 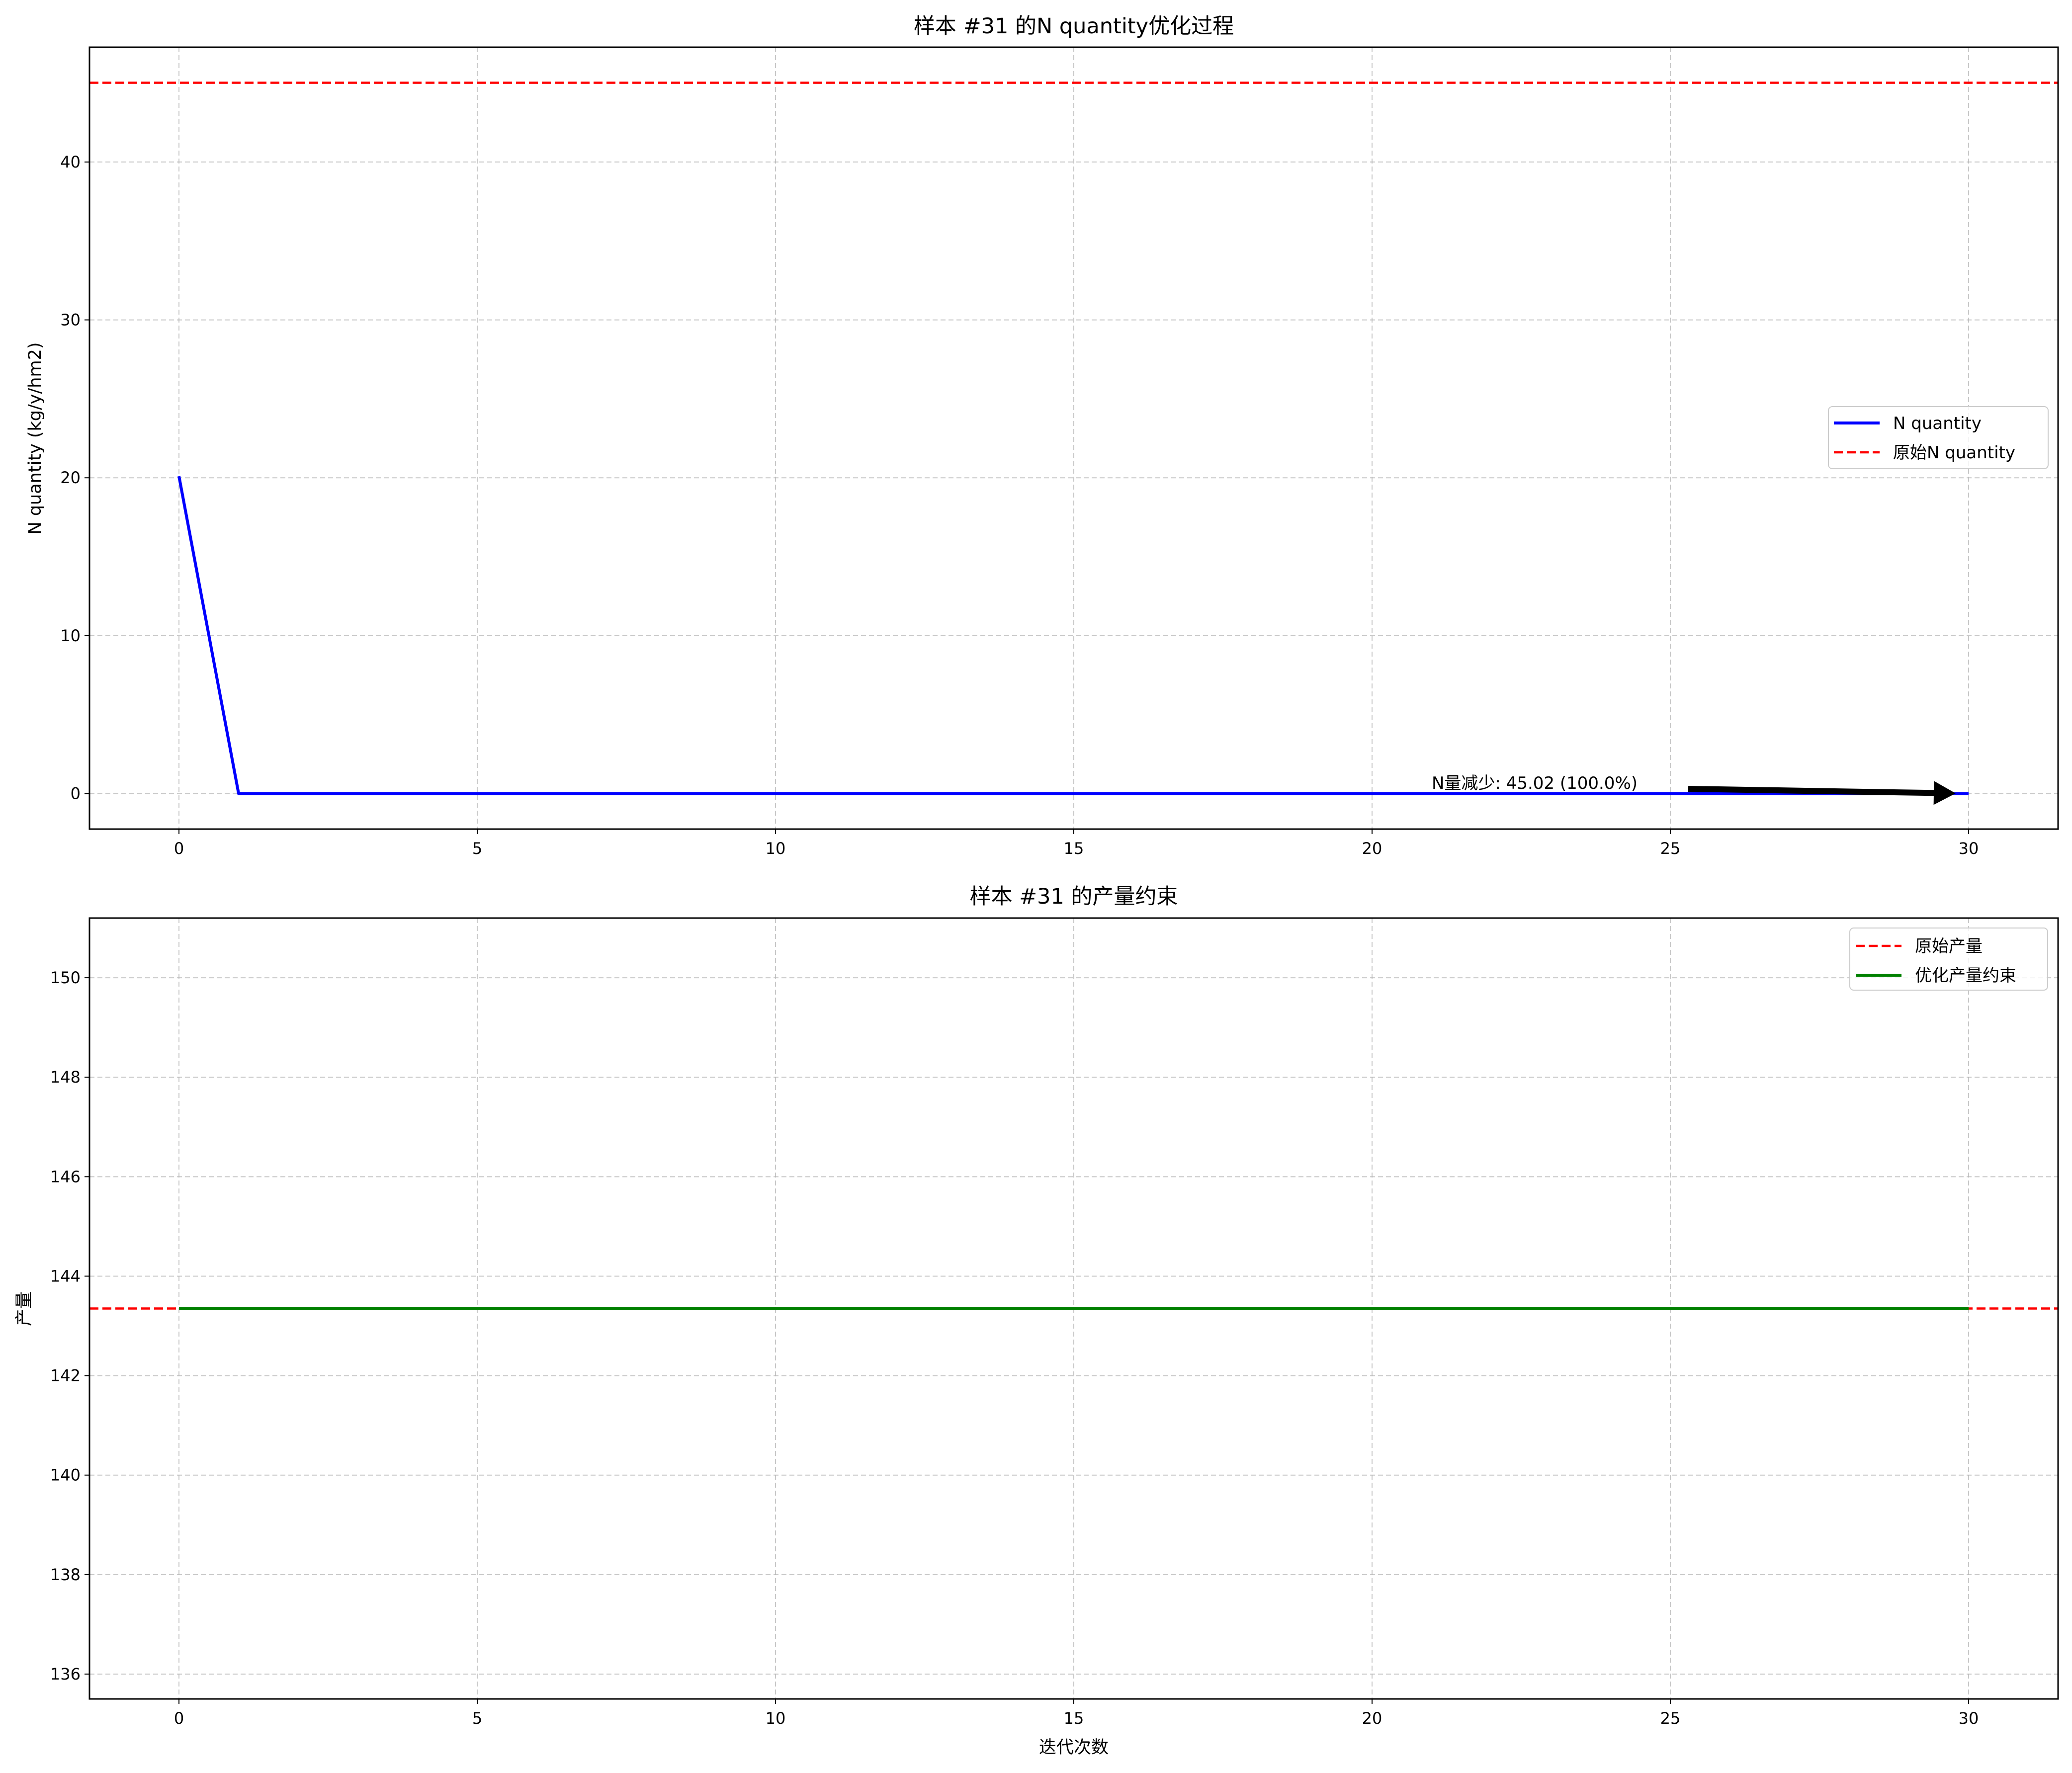 What do you see at coordinates (1948, 959) in the screenshot?
I see `bottom-chart-legend: 原始产量 优化产量约束` at bounding box center [1948, 959].